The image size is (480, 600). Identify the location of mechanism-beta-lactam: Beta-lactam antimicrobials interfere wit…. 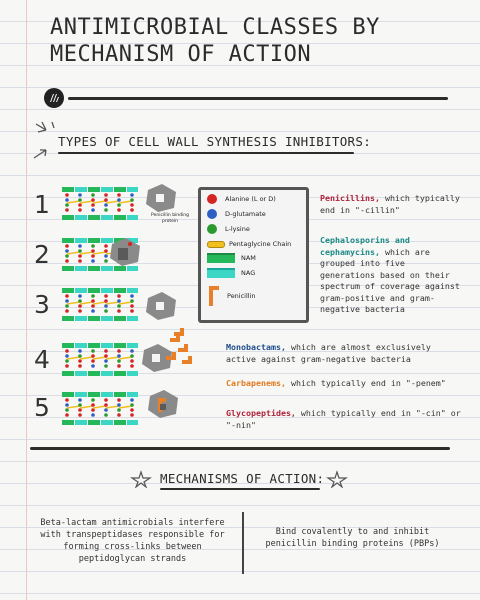
(132, 541).